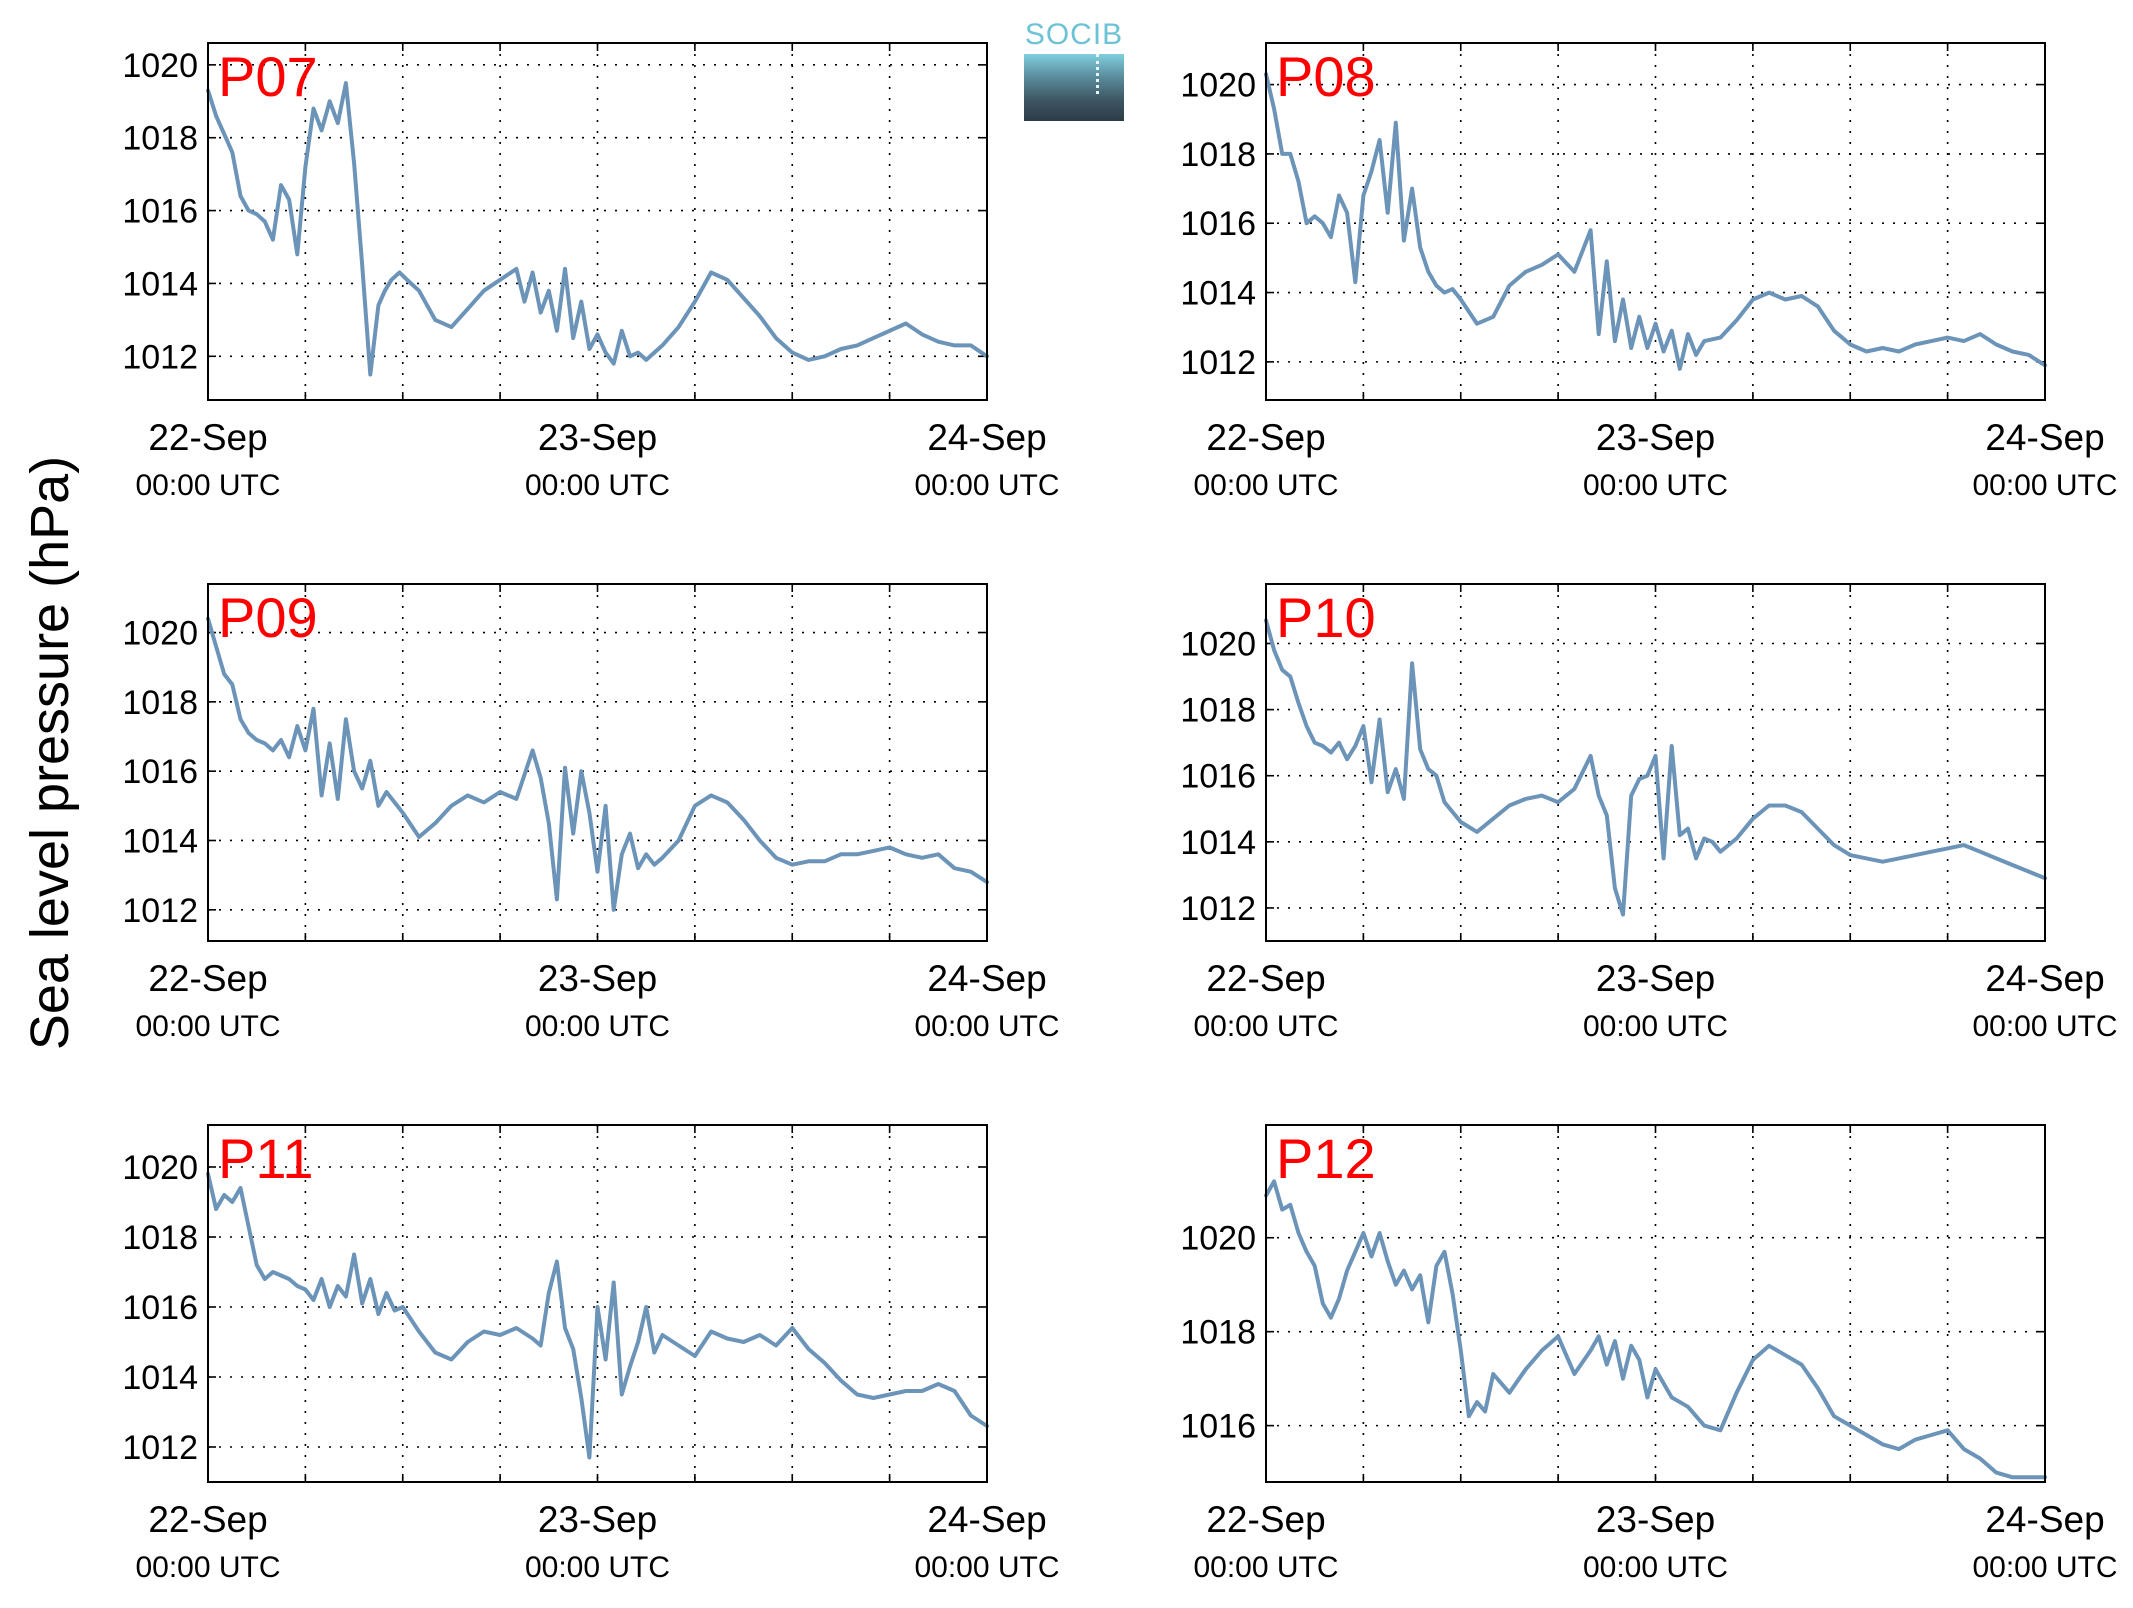 The height and width of the screenshot is (1608, 2133). Describe the element at coordinates (268, 617) in the screenshot. I see `panel-title: P09` at that location.